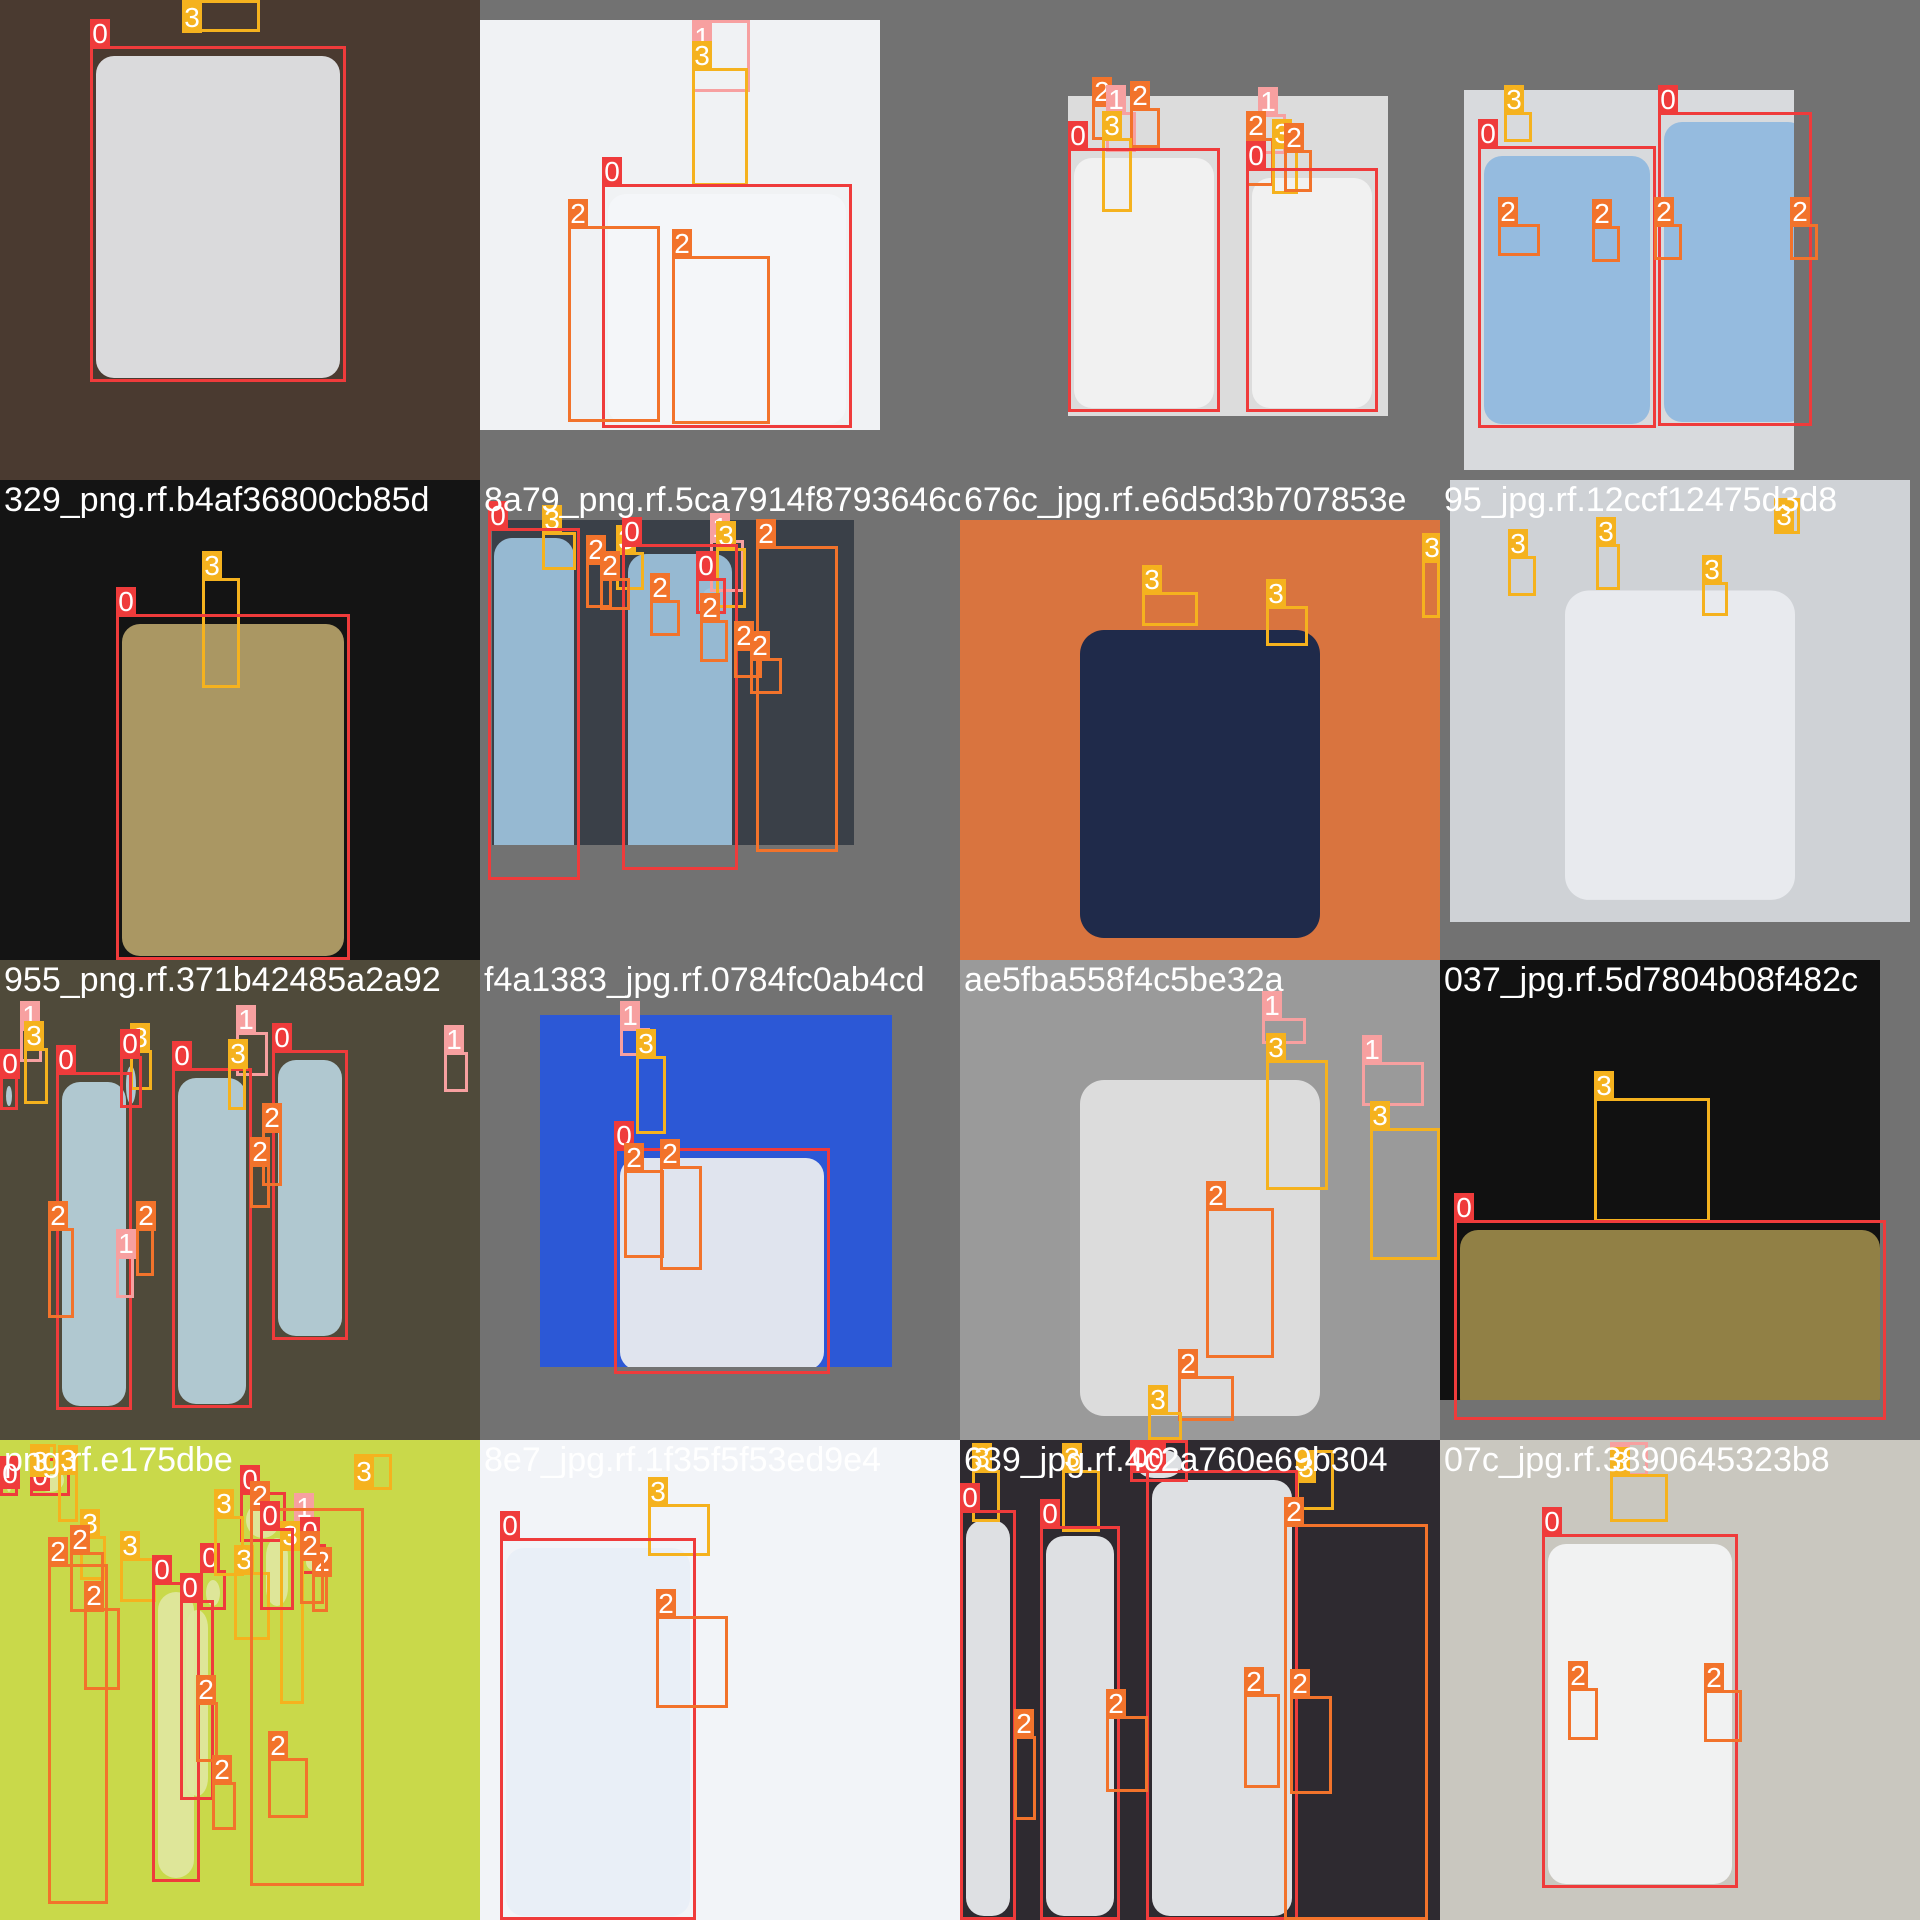 The height and width of the screenshot is (1920, 1920). What do you see at coordinates (1804, 228) in the screenshot?
I see `detection-box-class-2: 2` at bounding box center [1804, 228].